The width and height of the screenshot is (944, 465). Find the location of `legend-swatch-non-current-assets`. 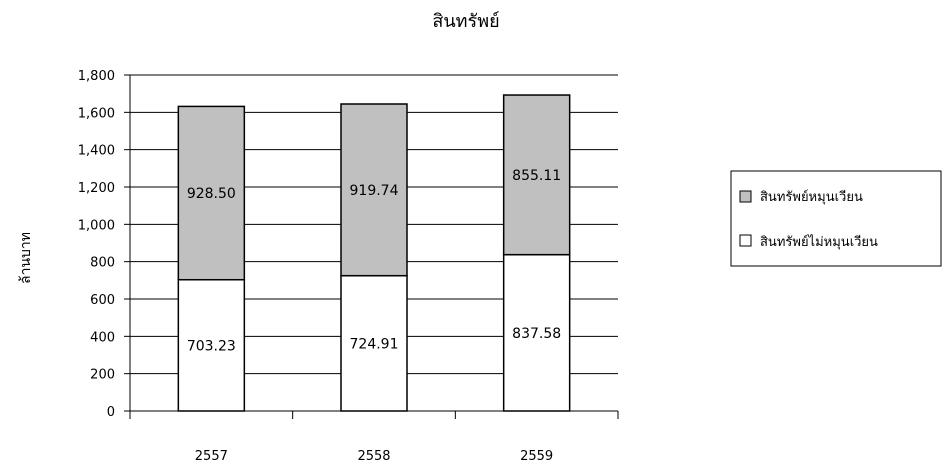

legend-swatch-non-current-assets is located at coordinates (745, 240).